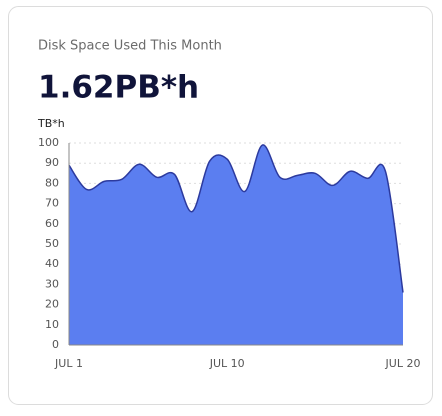 The height and width of the screenshot is (416, 442). I want to click on x-tick-label: JUL 20, so click(403, 363).